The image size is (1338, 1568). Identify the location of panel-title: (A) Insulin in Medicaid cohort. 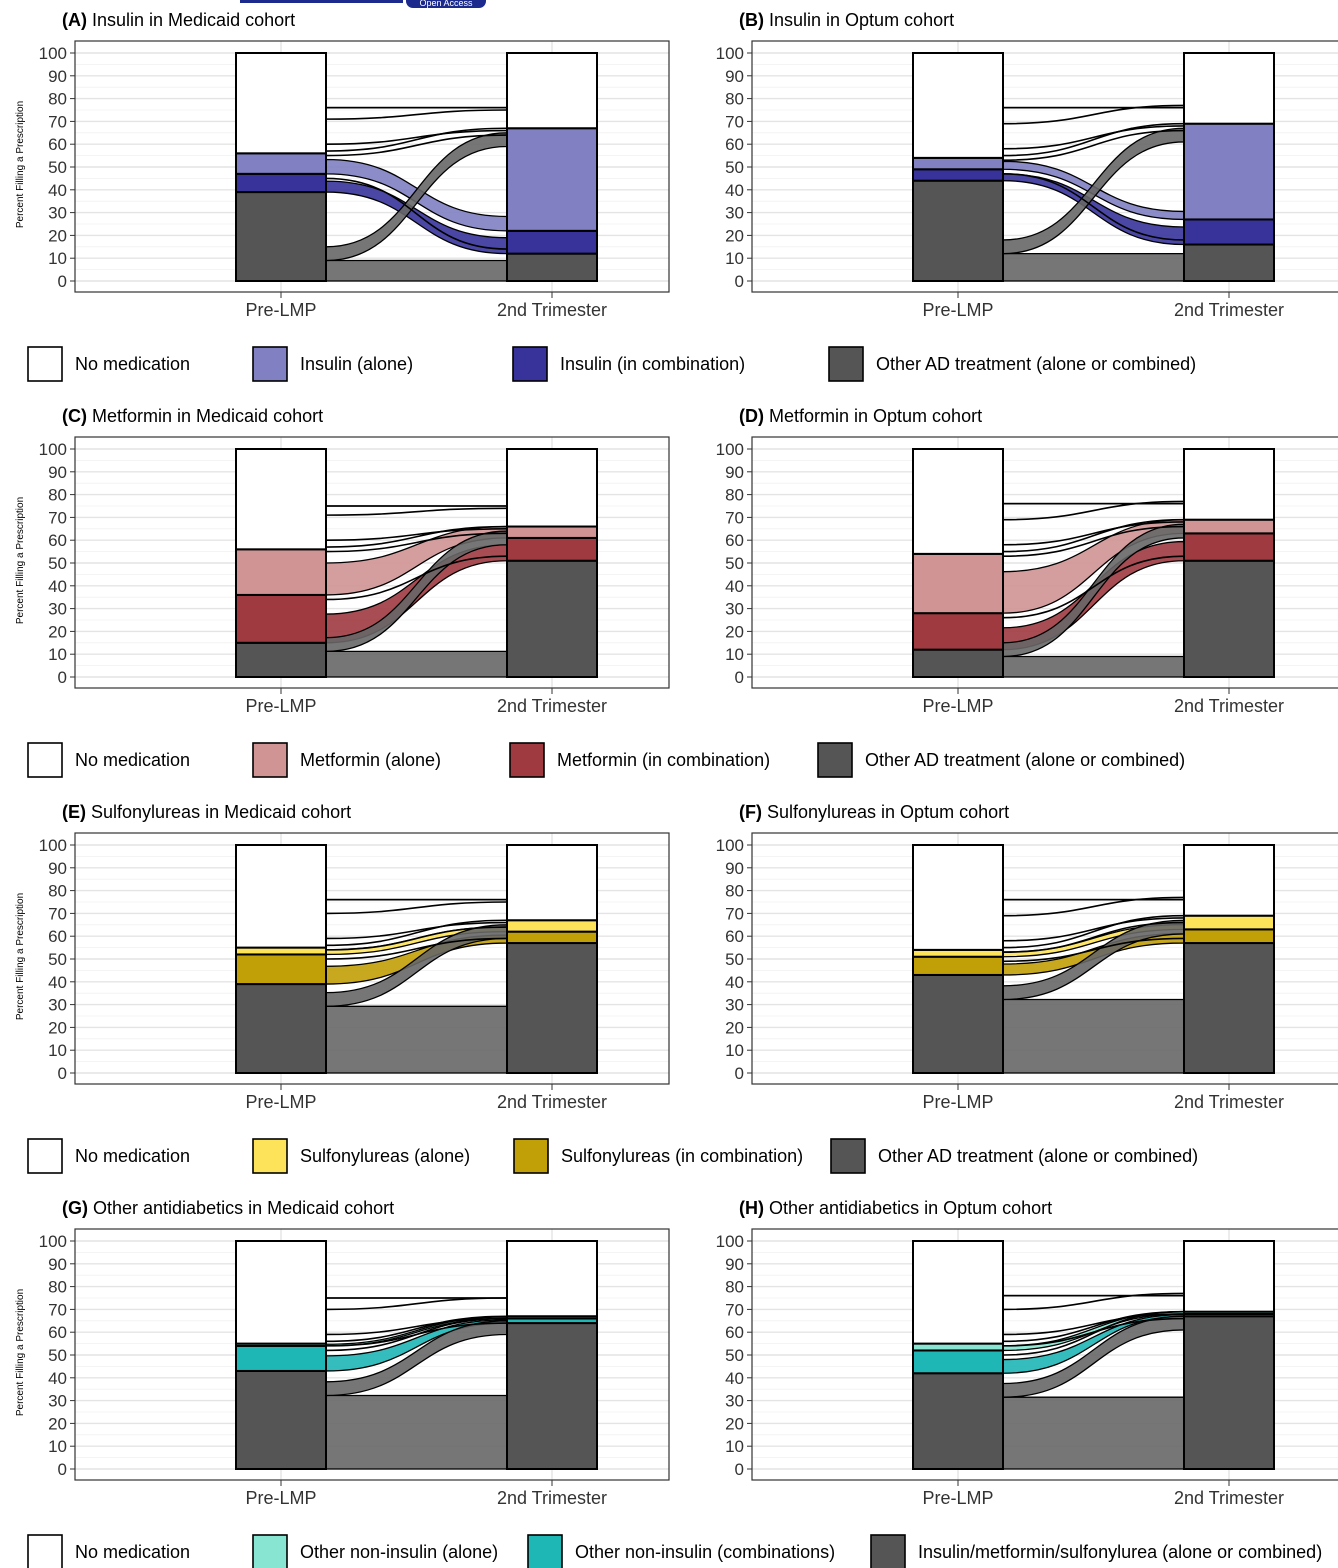
(178, 20).